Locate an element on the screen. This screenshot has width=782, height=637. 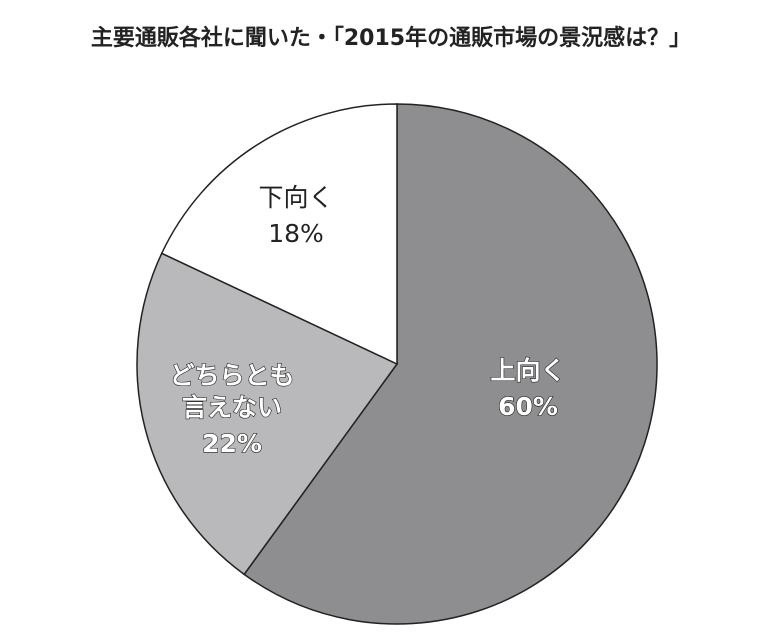
slice-value-label: 18% is located at coordinates (296, 233).